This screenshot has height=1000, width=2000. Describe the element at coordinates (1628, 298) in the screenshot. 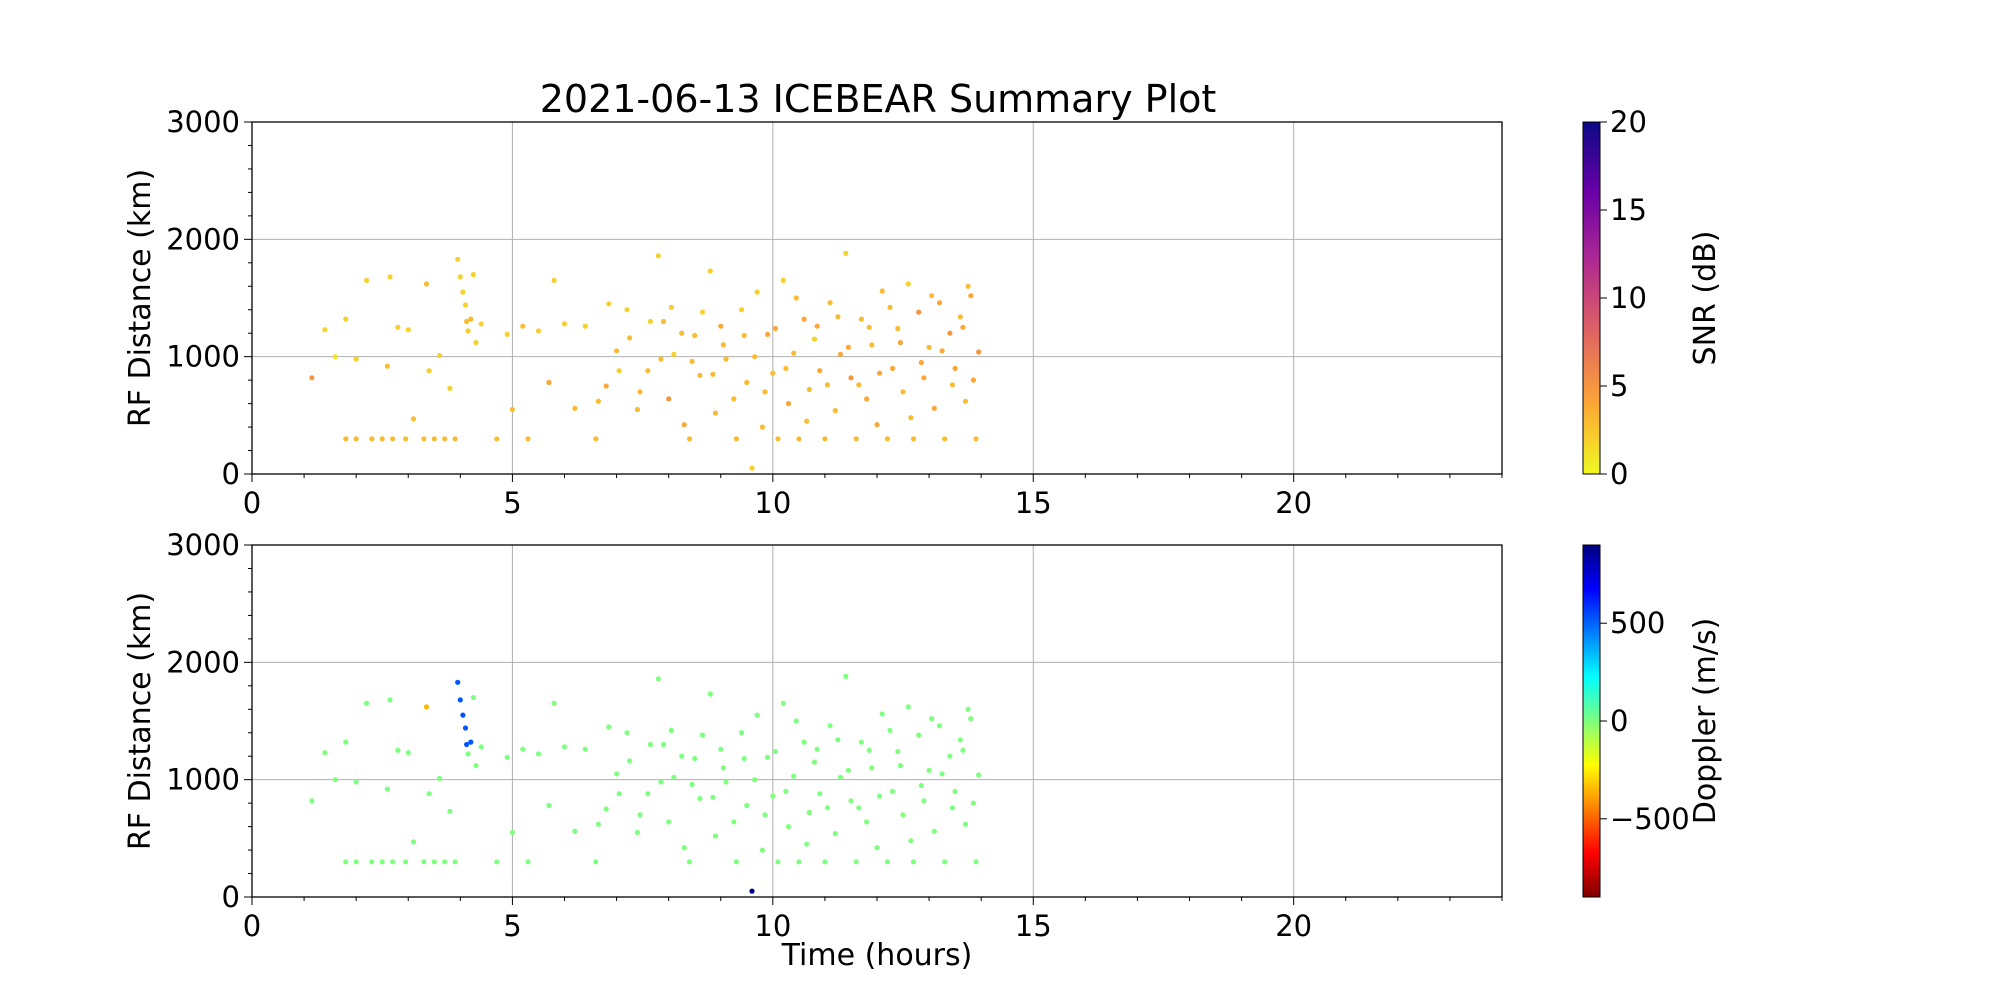

I see `colorbar-tick-label: 10` at that location.